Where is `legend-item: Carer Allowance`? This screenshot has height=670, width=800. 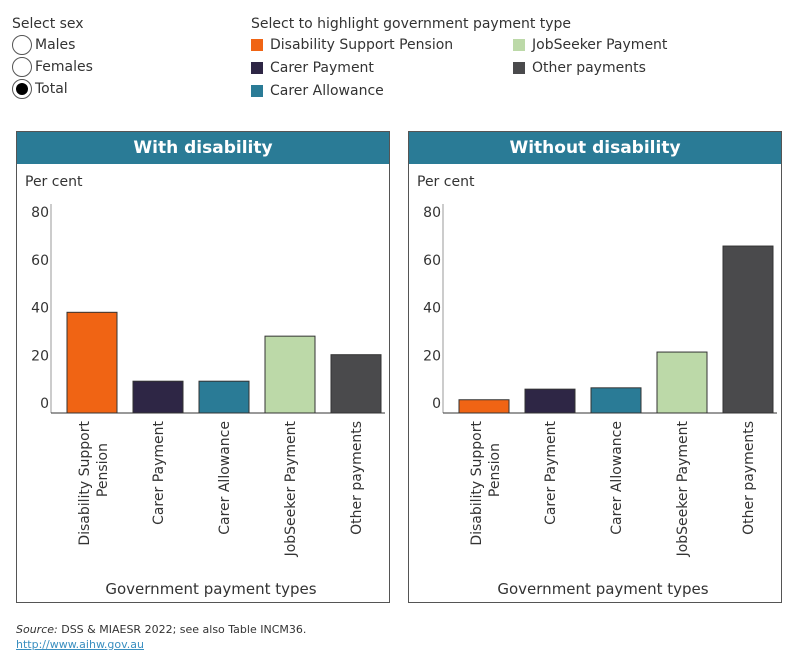 legend-item: Carer Allowance is located at coordinates (382, 90).